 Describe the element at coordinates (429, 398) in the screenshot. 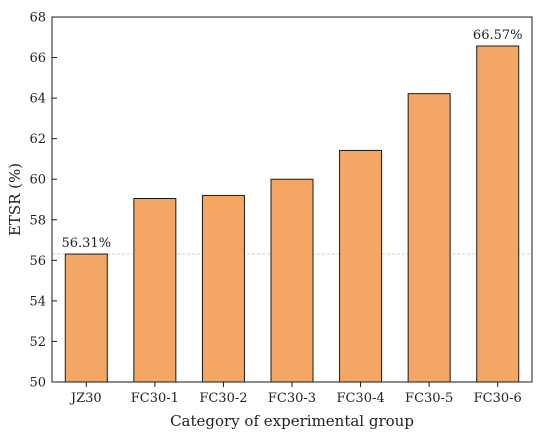

I see `x-tick-label: FC30-5` at that location.